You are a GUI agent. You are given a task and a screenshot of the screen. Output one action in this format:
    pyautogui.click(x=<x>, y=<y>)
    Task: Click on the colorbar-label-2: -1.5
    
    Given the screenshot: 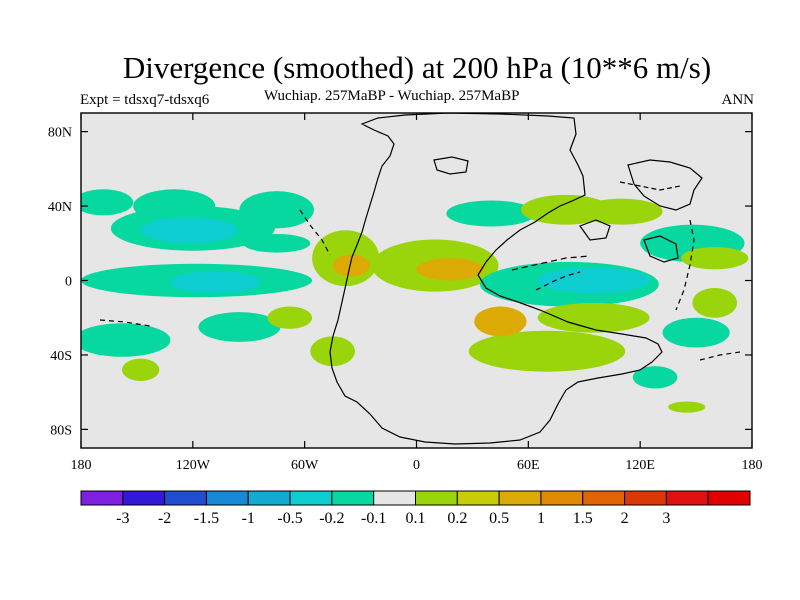 What is the action you would take?
    pyautogui.click(x=206, y=518)
    